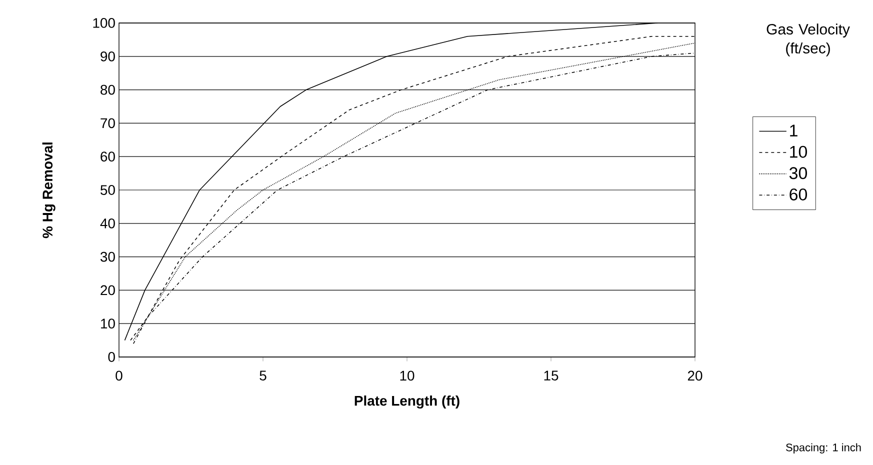 The image size is (873, 465). Describe the element at coordinates (551, 375) in the screenshot. I see `x-tick-label: 15` at that location.